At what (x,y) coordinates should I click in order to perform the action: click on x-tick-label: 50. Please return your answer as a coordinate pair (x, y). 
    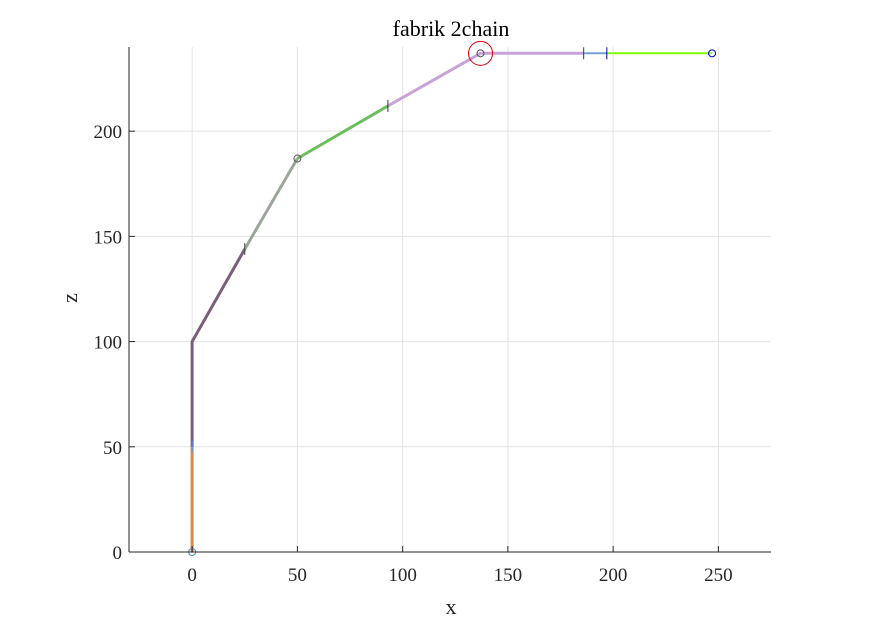
    Looking at the image, I should click on (297, 575).